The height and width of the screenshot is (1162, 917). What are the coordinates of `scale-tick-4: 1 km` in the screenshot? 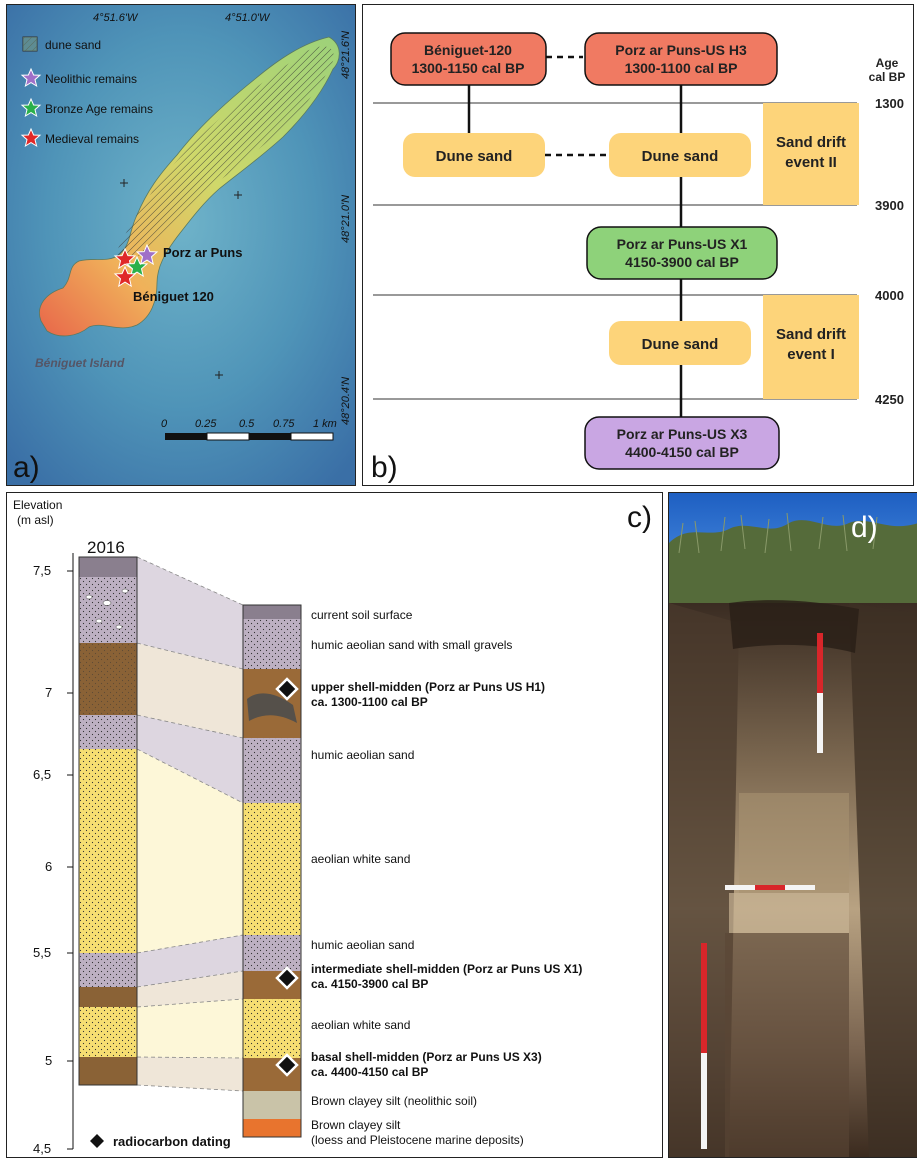 It's located at (325, 424).